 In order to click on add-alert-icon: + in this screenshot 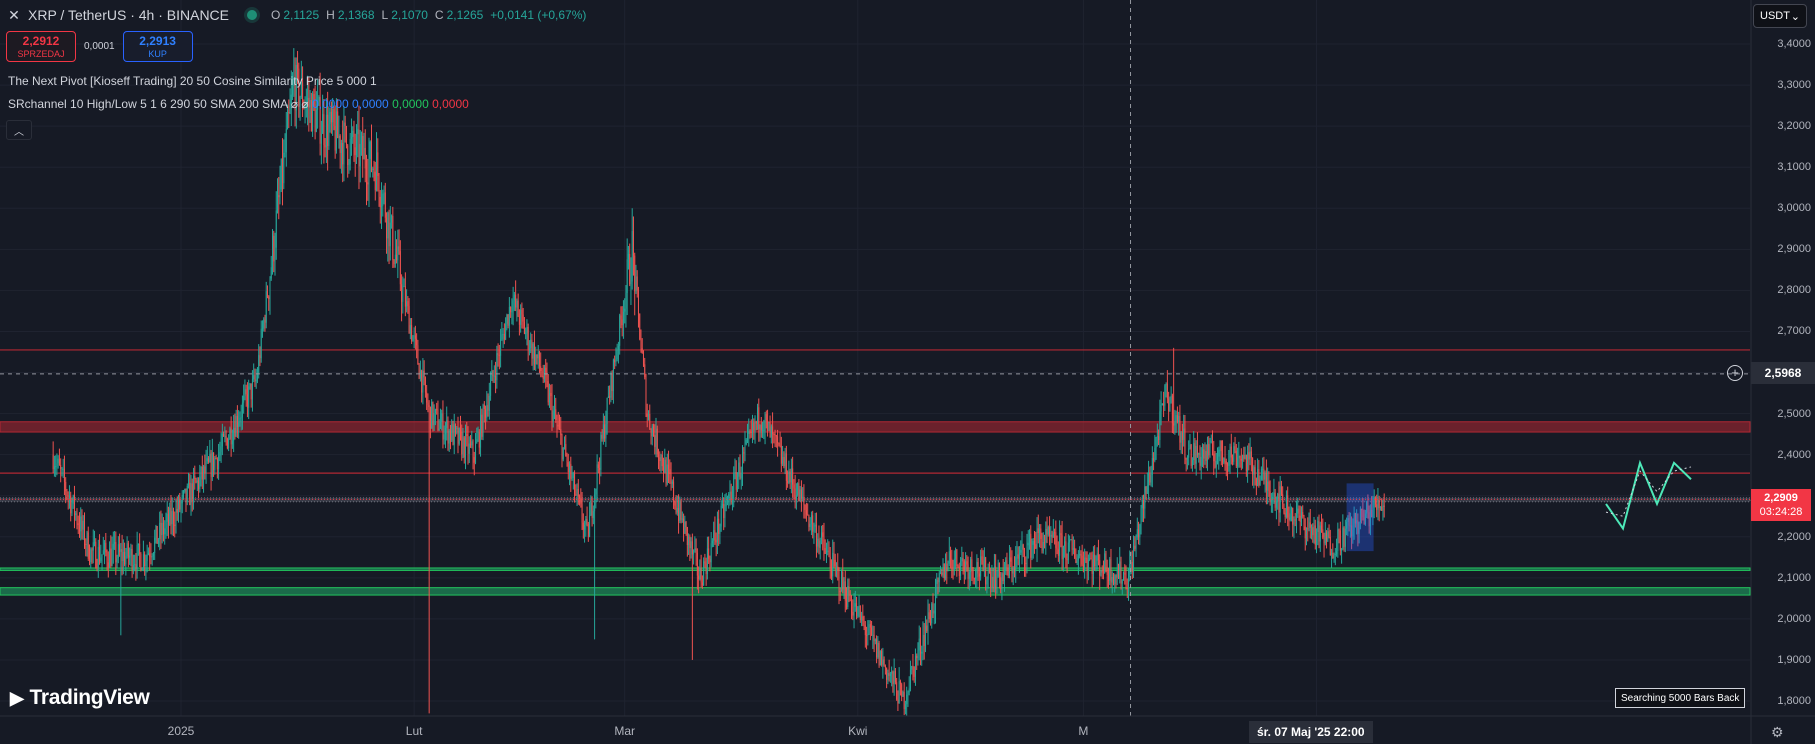, I will do `click(1735, 373)`.